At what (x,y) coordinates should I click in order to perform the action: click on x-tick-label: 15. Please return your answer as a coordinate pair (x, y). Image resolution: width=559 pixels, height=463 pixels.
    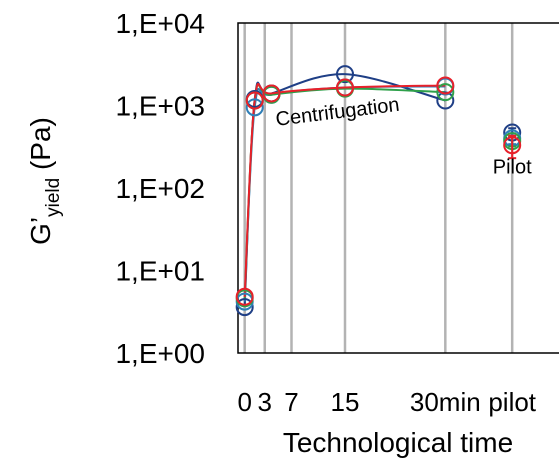
    Looking at the image, I should click on (345, 402).